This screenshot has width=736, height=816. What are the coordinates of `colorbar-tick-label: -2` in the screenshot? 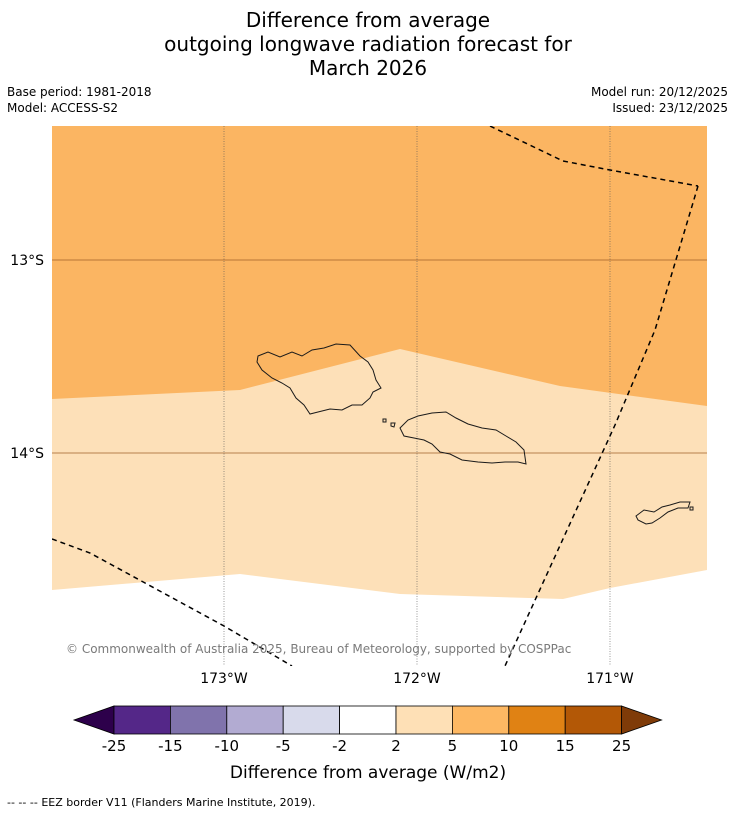 It's located at (339, 746).